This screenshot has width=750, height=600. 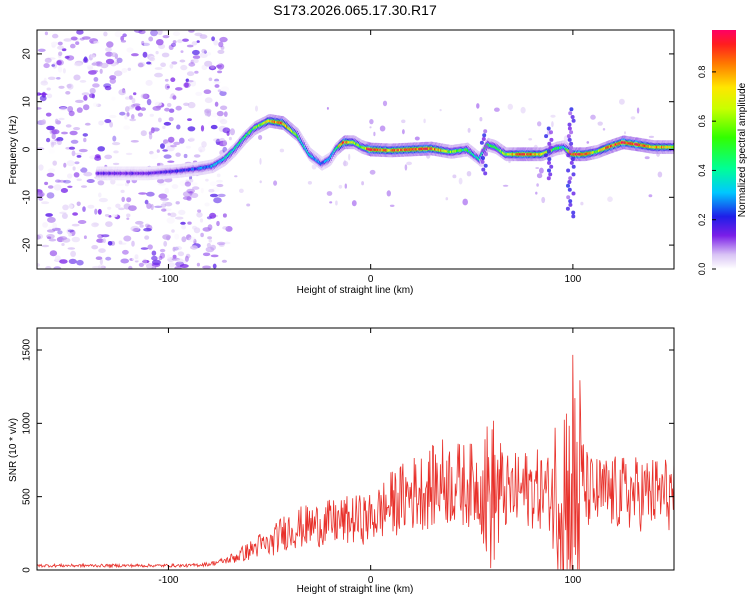 I want to click on colorbar-tick-label: 0.4, so click(x=702, y=170).